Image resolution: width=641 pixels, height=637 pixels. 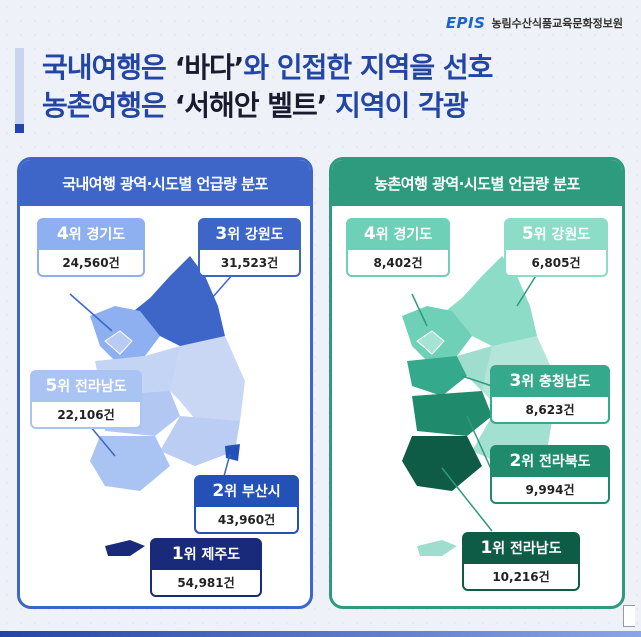 I want to click on region-gyeongnam, so click(x=200, y=441).